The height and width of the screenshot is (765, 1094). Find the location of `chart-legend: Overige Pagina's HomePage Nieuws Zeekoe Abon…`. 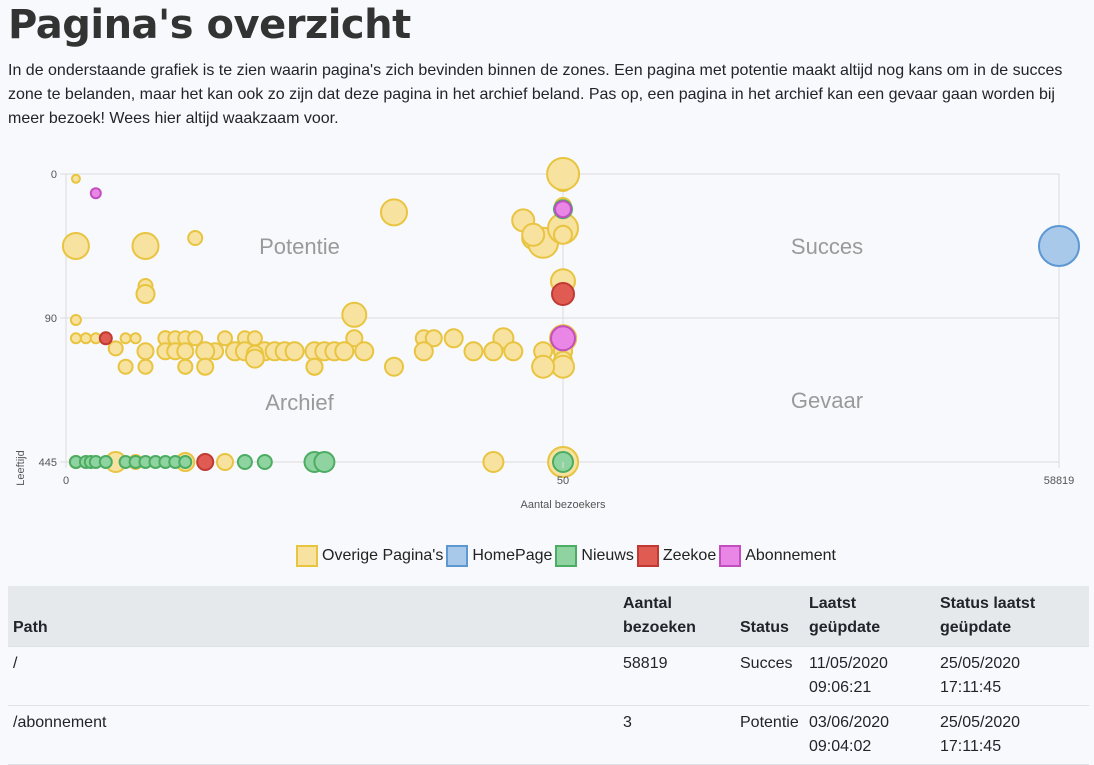

chart-legend: Overige Pagina's HomePage Nieuws Zeekoe Abon… is located at coordinates (567, 556).